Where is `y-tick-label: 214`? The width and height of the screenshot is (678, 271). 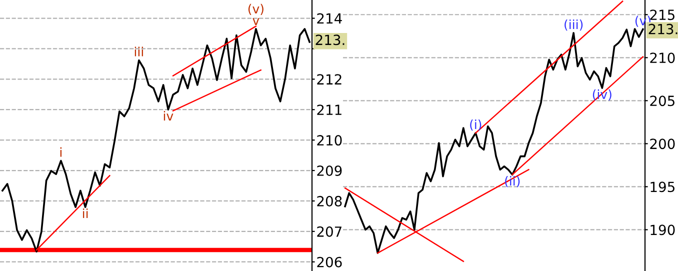 y-tick-label: 214 is located at coordinates (329, 18).